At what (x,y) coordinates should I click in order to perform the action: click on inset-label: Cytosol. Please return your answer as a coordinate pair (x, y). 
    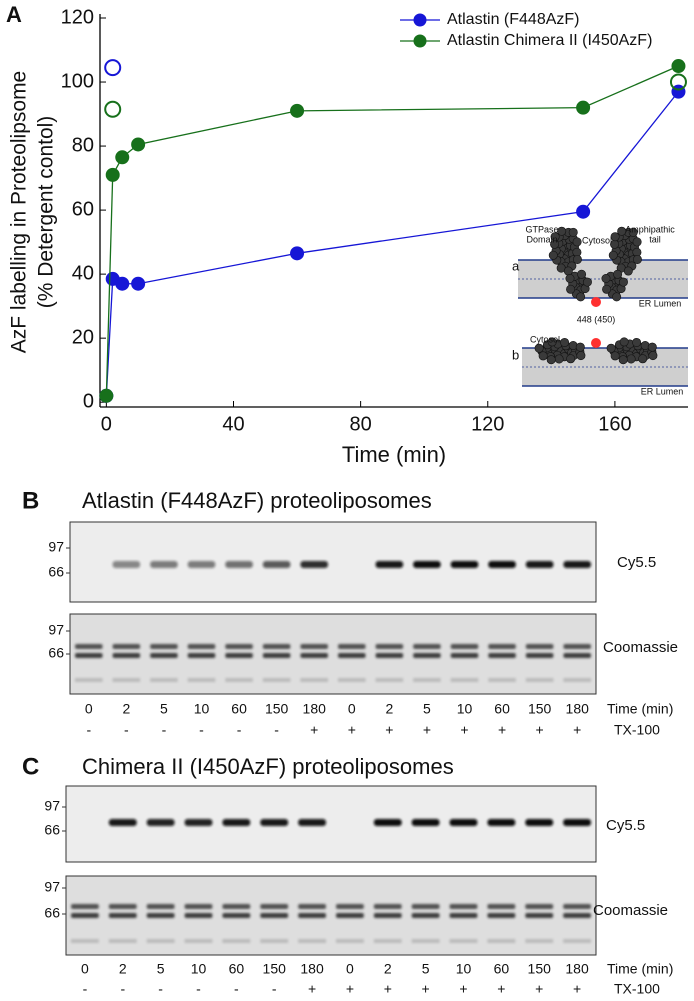
    Looking at the image, I should click on (545, 339).